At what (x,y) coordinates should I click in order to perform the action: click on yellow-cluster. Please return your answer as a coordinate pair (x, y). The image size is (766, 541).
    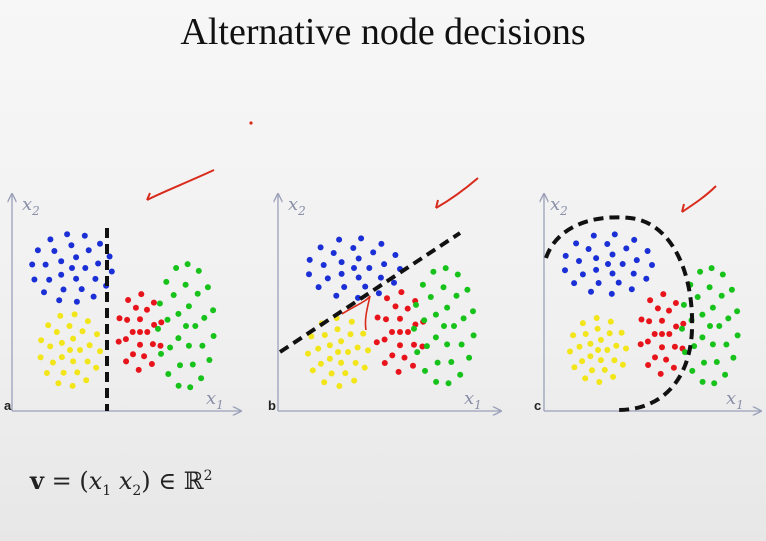
    Looking at the image, I should click on (70, 350).